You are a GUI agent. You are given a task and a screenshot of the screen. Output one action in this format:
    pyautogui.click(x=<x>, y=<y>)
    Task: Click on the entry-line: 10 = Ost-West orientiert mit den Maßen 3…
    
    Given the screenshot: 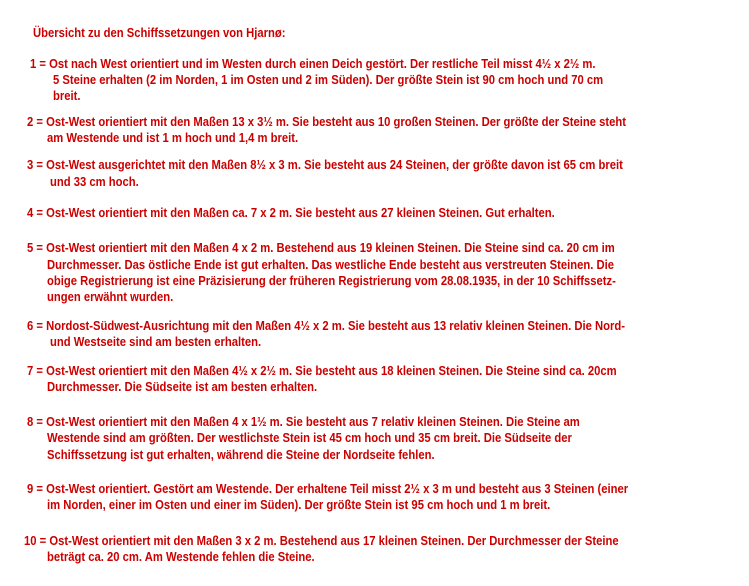 What is the action you would take?
    pyautogui.click(x=321, y=541)
    